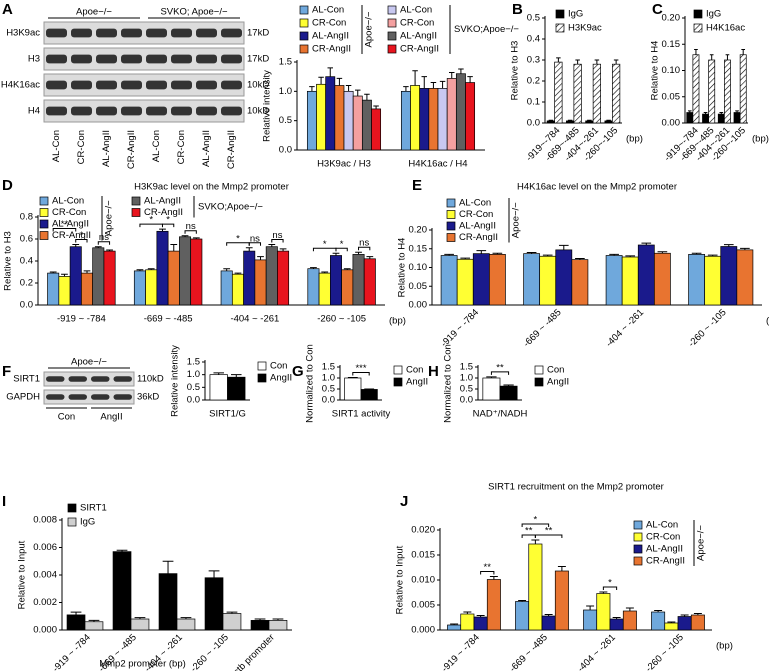 This screenshot has width=769, height=671. Describe the element at coordinates (45, 575) in the screenshot. I see `y-tick-label: 0.004` at that location.